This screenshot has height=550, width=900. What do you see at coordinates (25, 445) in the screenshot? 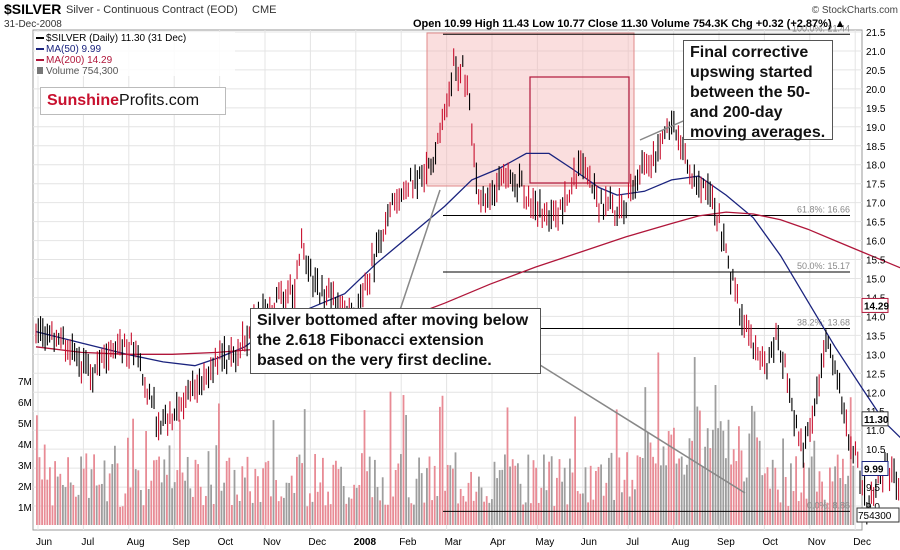
I see `volume-tick-label: 4M` at bounding box center [25, 445].